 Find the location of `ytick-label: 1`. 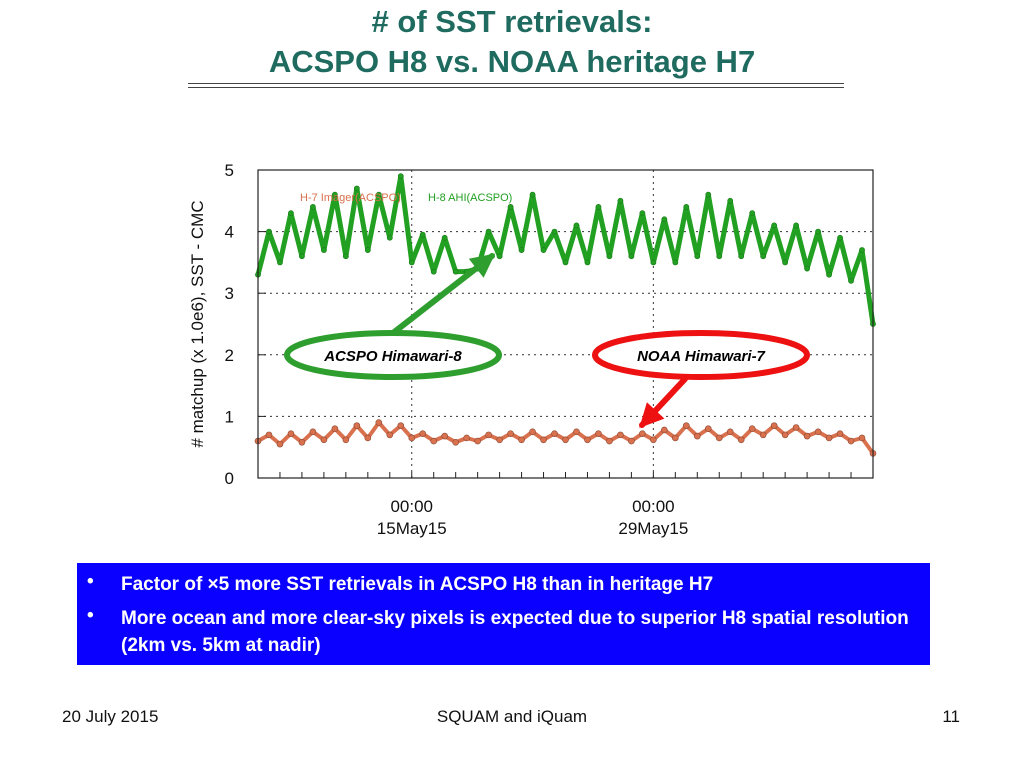

ytick-label: 1 is located at coordinates (229, 416).